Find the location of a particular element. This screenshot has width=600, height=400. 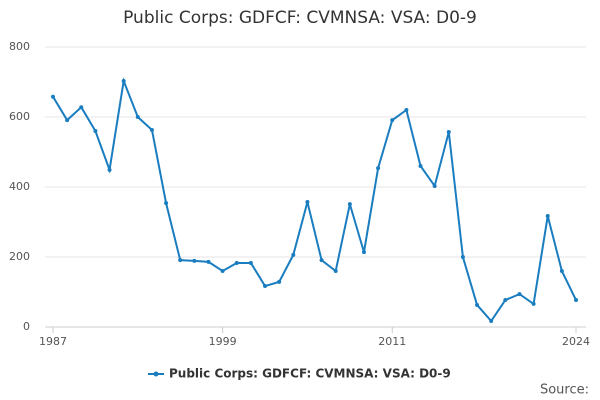

y-tick-label: 200 is located at coordinates (19, 256).